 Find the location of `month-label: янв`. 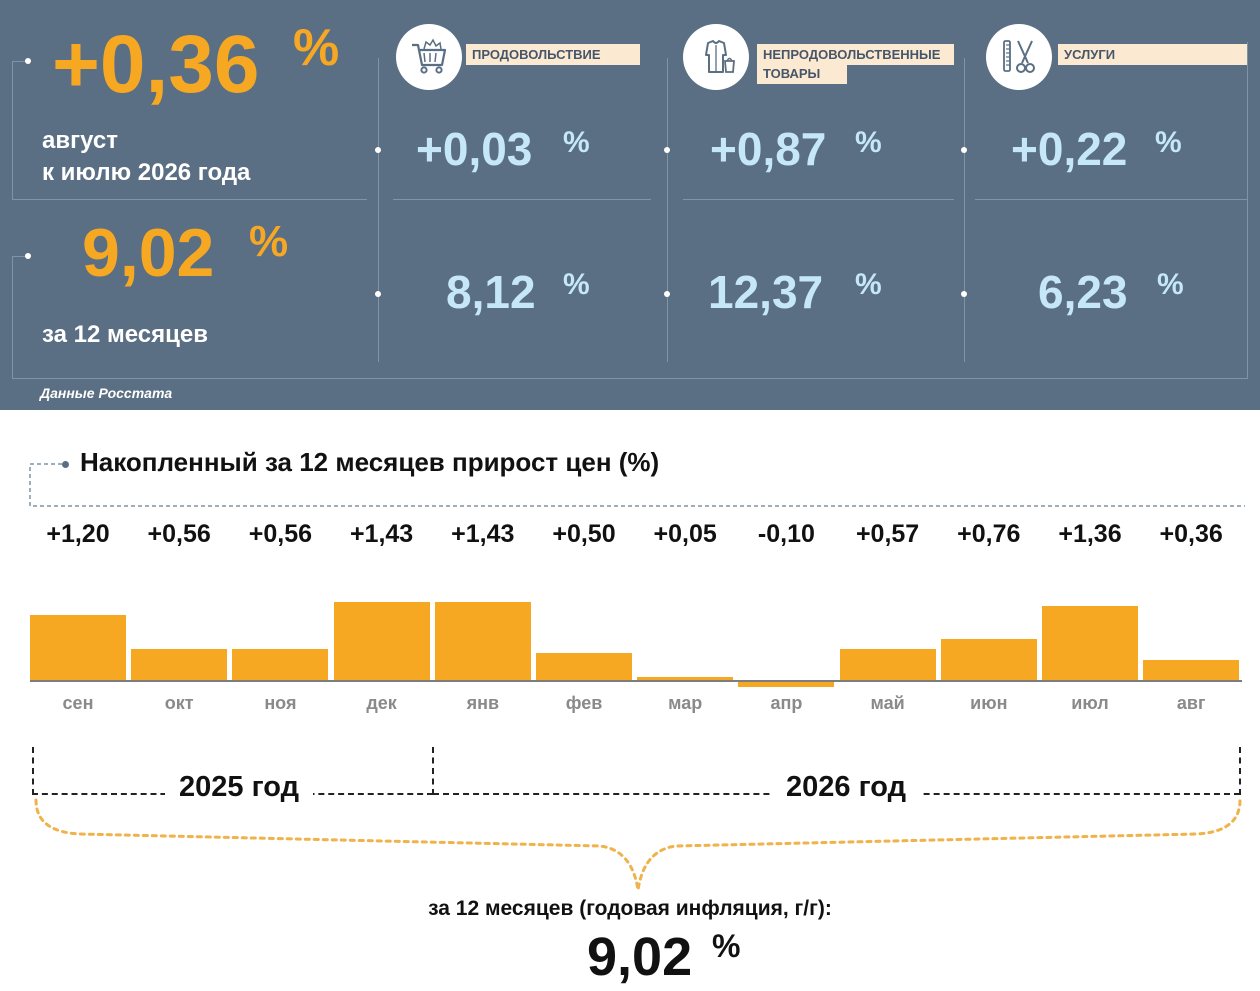

month-label: янв is located at coordinates (483, 703).